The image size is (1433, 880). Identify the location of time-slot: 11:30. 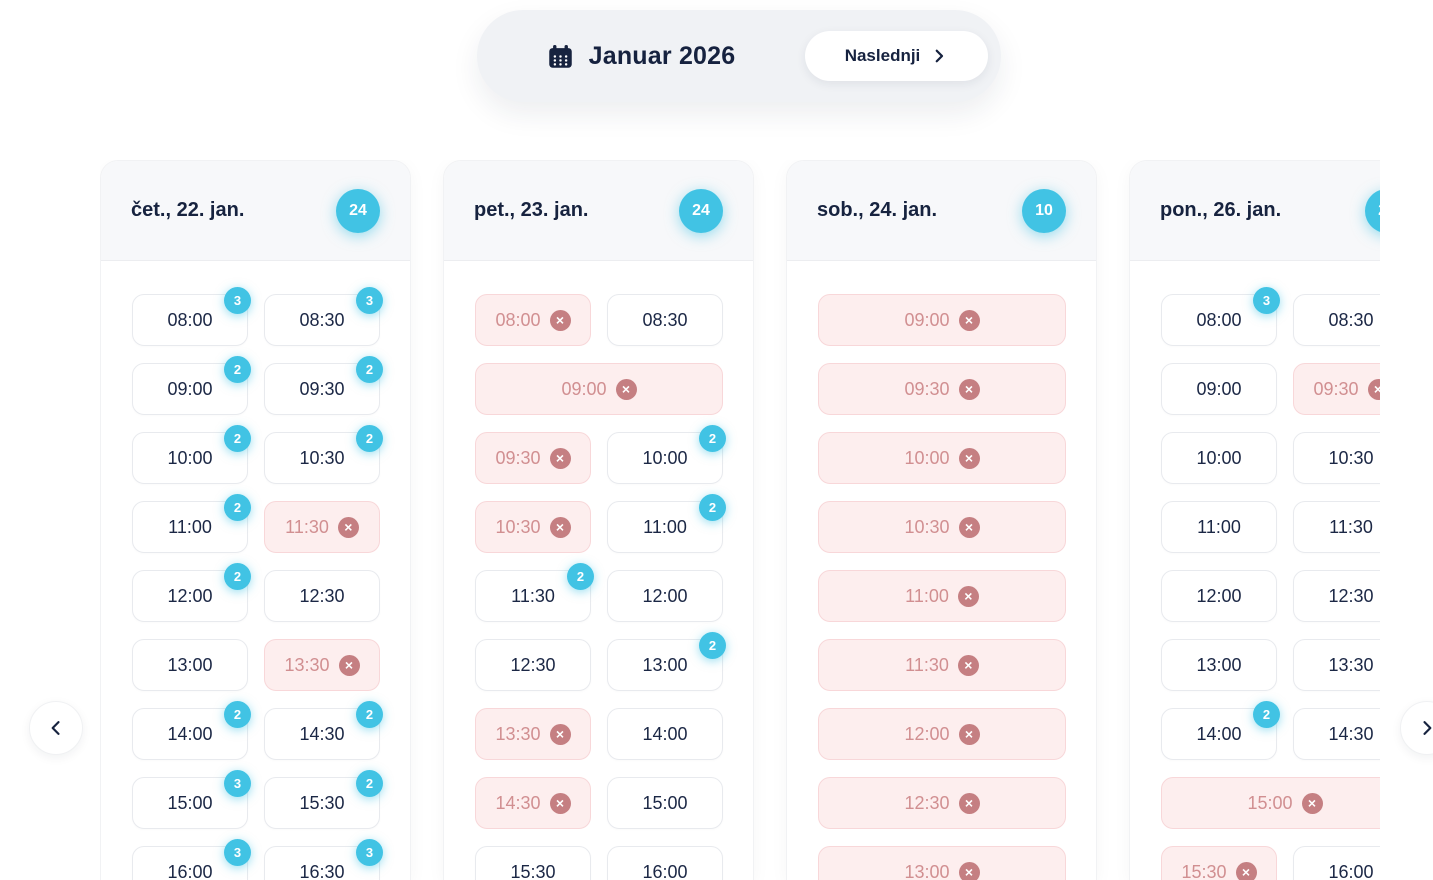
(1336, 527).